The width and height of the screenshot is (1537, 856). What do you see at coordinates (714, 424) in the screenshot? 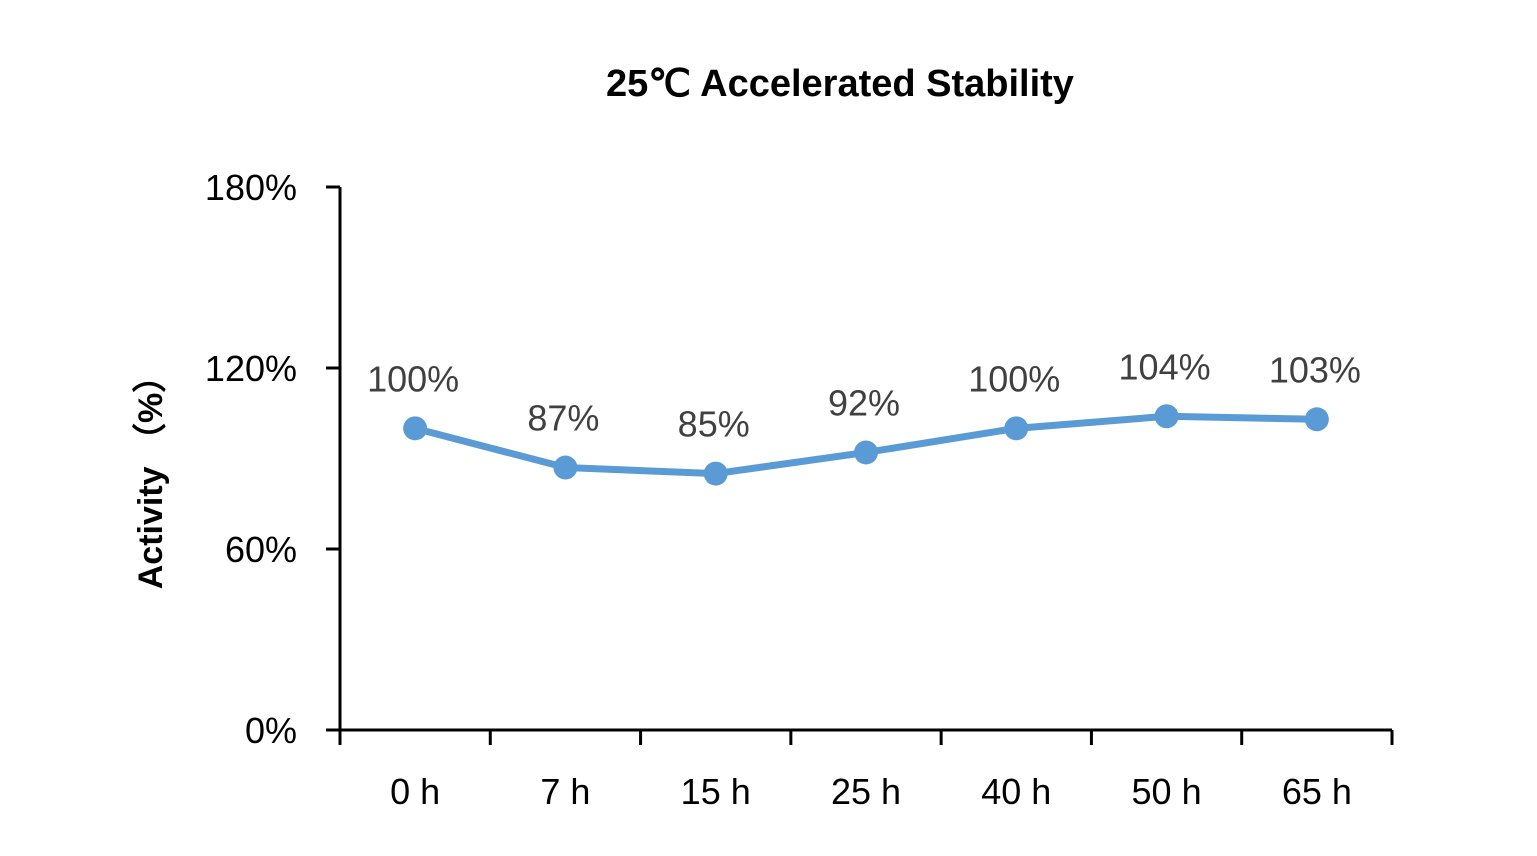
I see `data-label: 85%` at bounding box center [714, 424].